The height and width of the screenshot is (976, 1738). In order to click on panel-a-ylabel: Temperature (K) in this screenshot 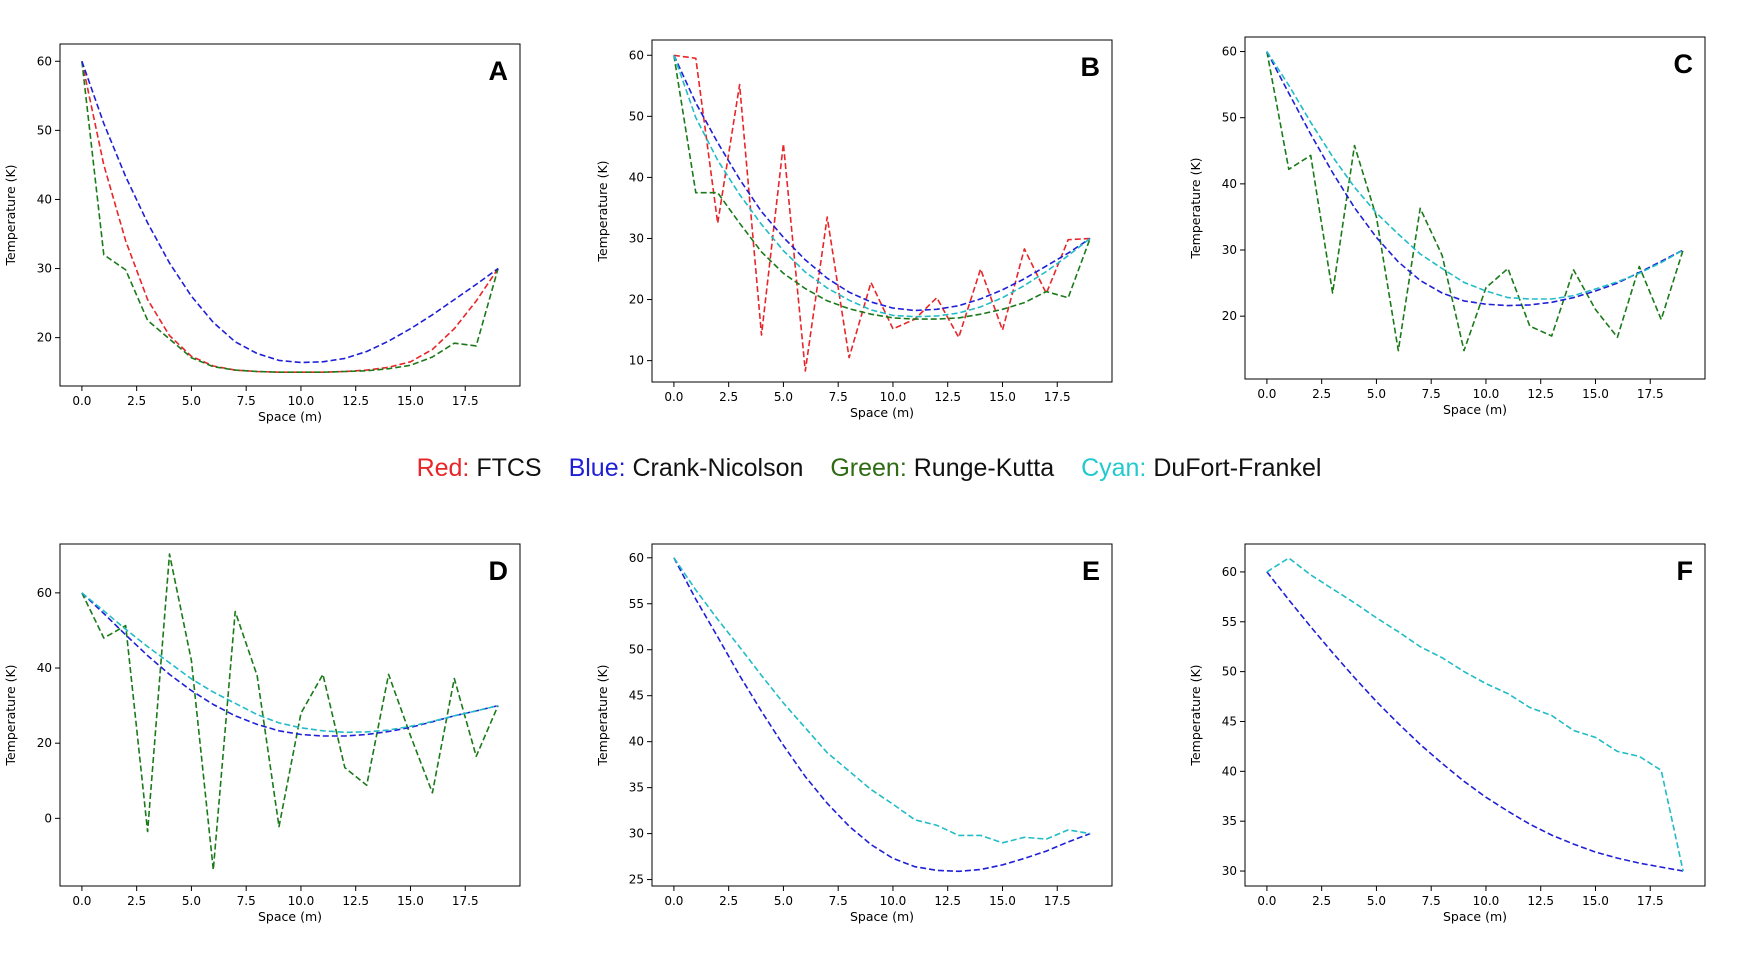, I will do `click(10, 215)`.